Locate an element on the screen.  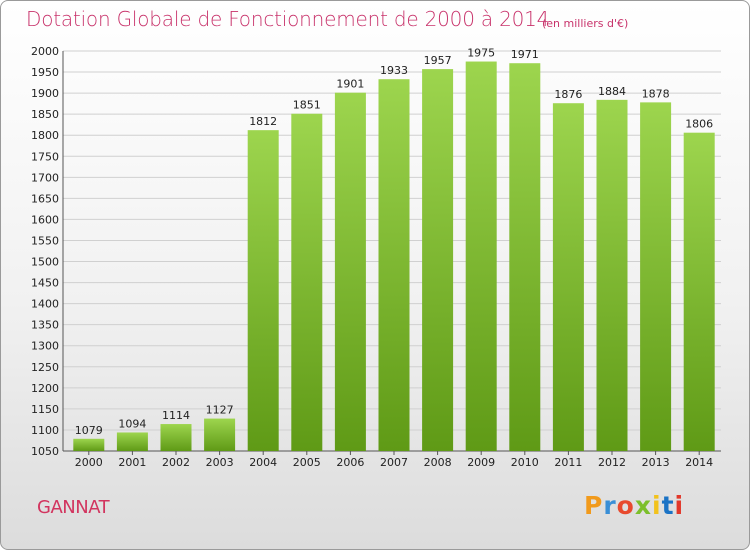
commune-name: GANNAT is located at coordinates (73, 507).